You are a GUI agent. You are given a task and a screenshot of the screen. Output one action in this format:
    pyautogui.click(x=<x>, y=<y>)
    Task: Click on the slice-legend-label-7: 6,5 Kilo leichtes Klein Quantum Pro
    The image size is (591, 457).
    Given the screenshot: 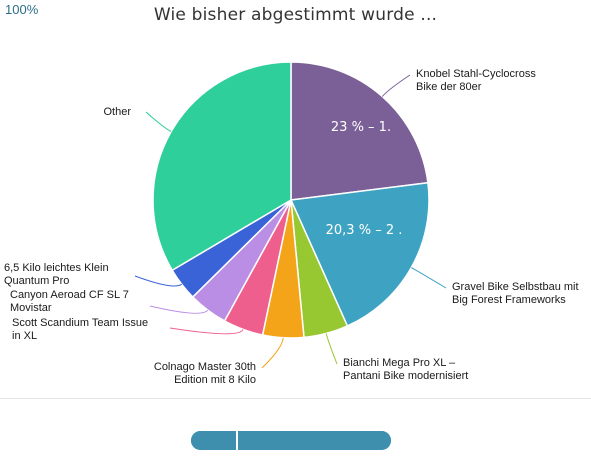 What is the action you would take?
    pyautogui.click(x=56, y=274)
    